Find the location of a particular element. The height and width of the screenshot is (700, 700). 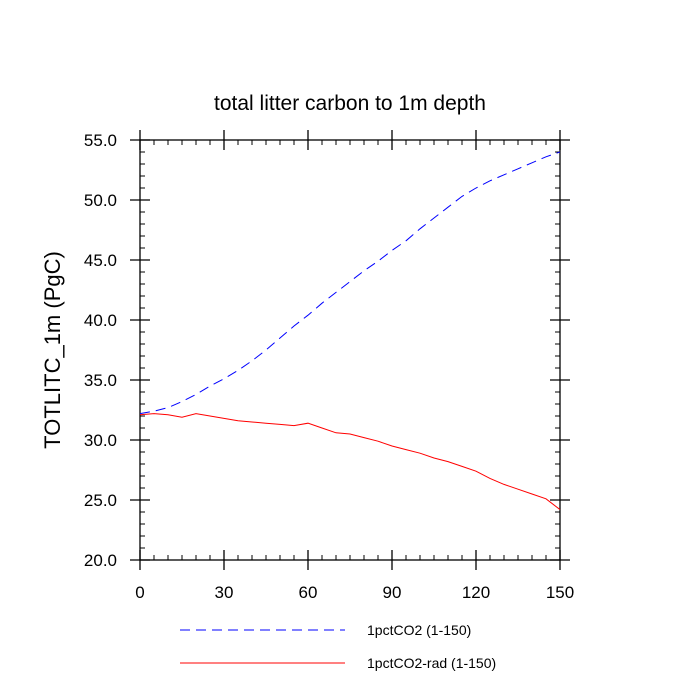

y-tick-label: 45.0 is located at coordinates (100, 260).